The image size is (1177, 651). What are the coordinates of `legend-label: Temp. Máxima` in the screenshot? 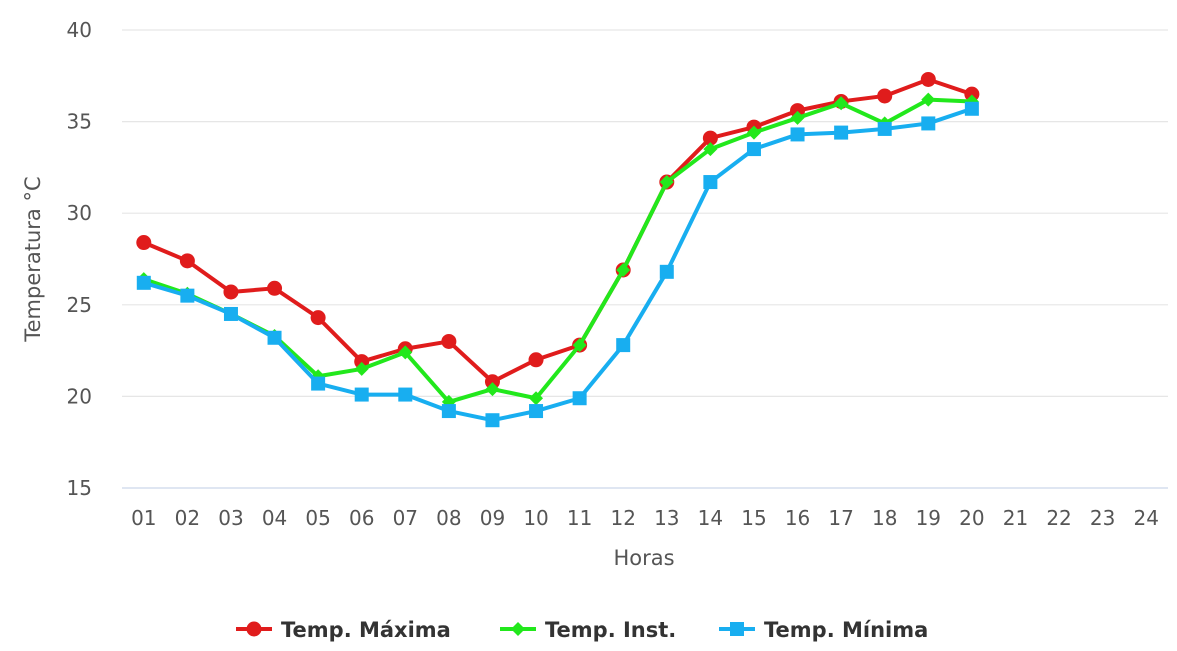 It's located at (366, 630).